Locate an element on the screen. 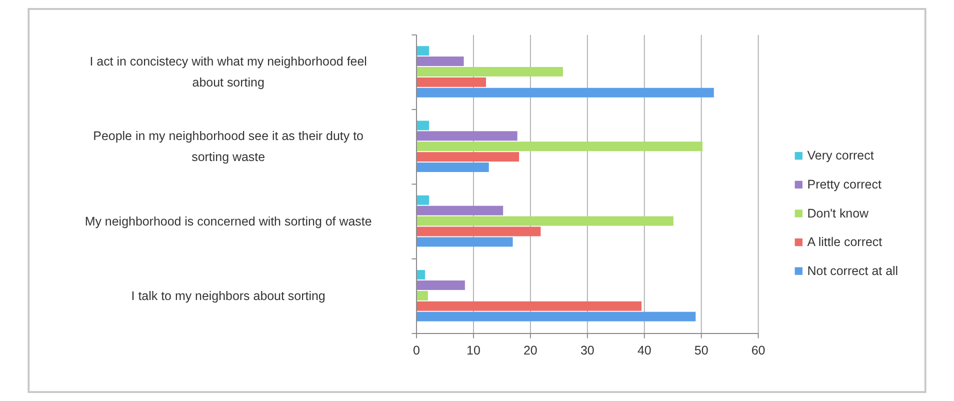  y-tick-label: I talk to my neighbors about sorting is located at coordinates (228, 295).